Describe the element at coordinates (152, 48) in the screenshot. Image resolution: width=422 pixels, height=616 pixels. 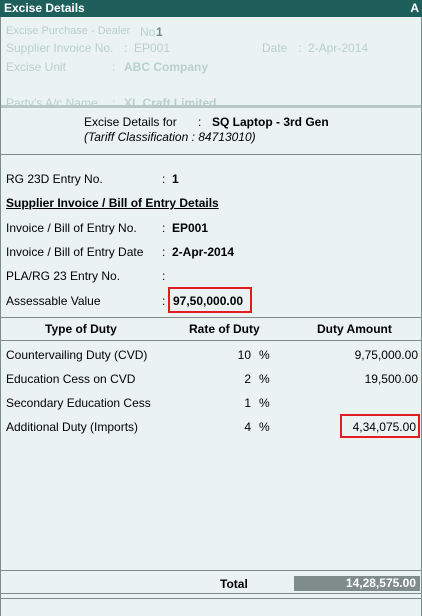
I see `supplier-invoice-value: EP001` at that location.